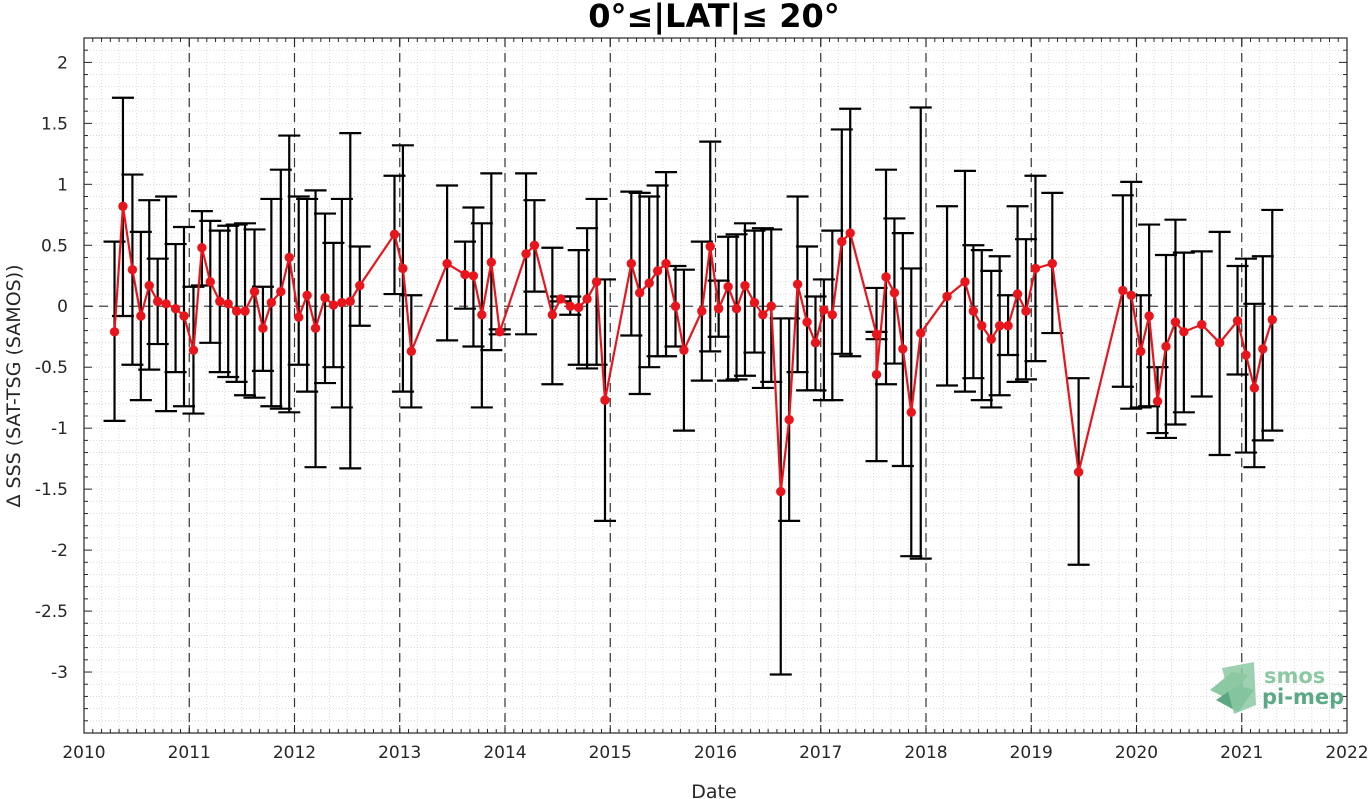  I want to click on x-tick-label-2018: 2018, so click(925, 753).